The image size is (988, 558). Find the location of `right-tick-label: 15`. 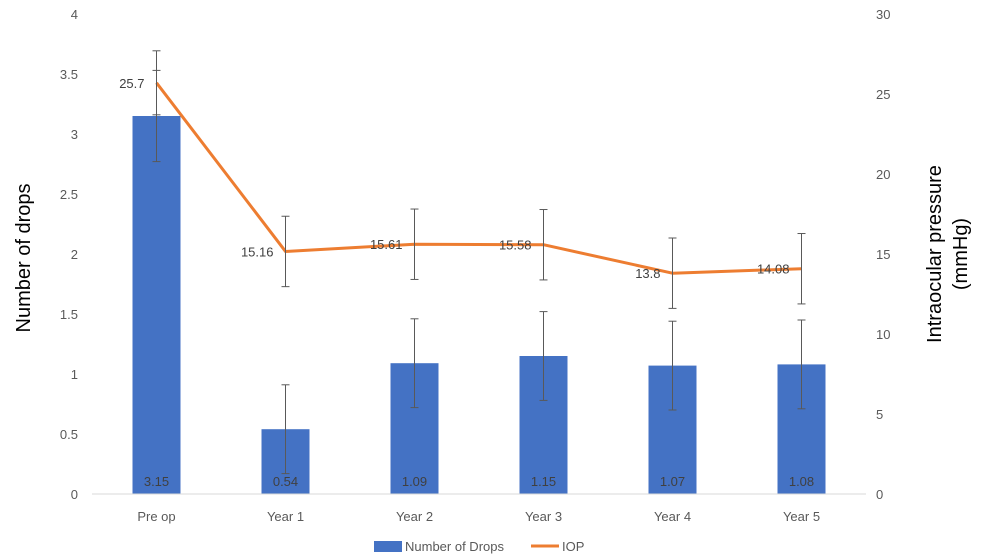

right-tick-label: 15 is located at coordinates (883, 254).